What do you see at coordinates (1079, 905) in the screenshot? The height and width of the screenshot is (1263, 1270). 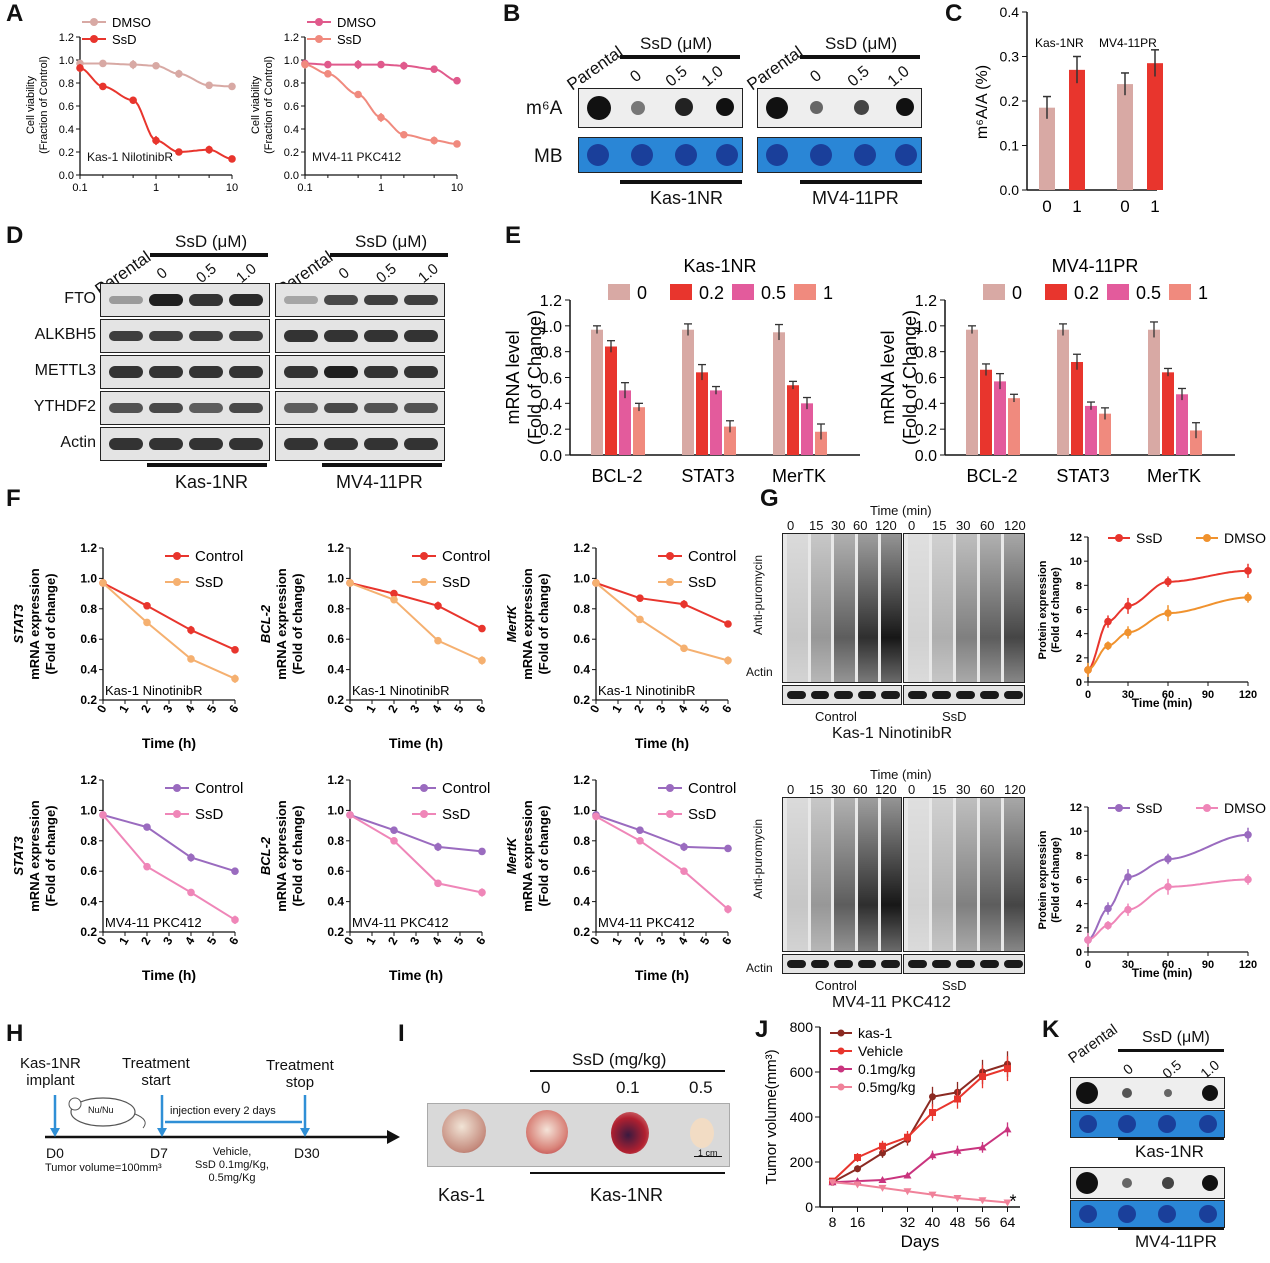 I see `y-tick-label: 4` at bounding box center [1079, 905].